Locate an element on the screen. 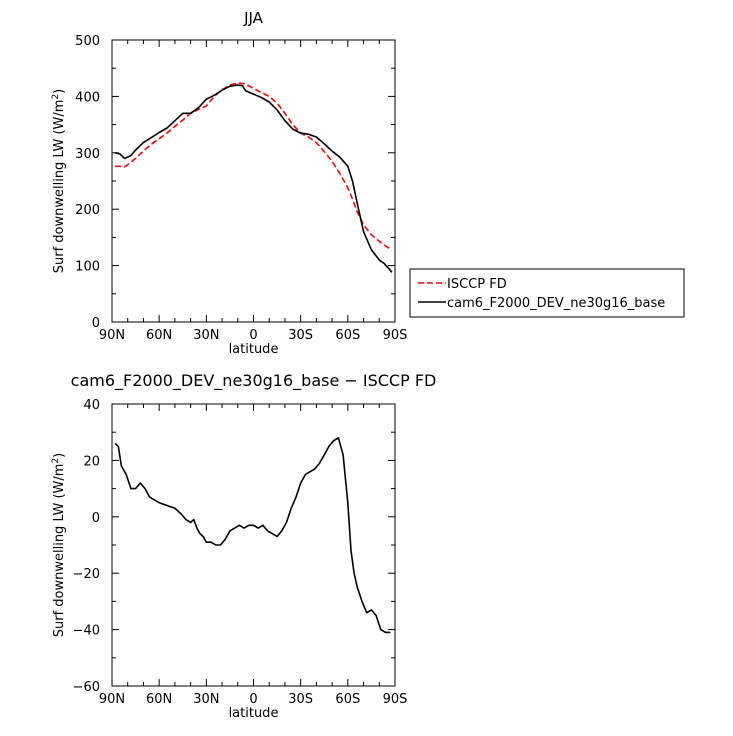 The height and width of the screenshot is (736, 733). series-line-cam6-f2000-dev-ne30g16-base is located at coordinates (253, 178).